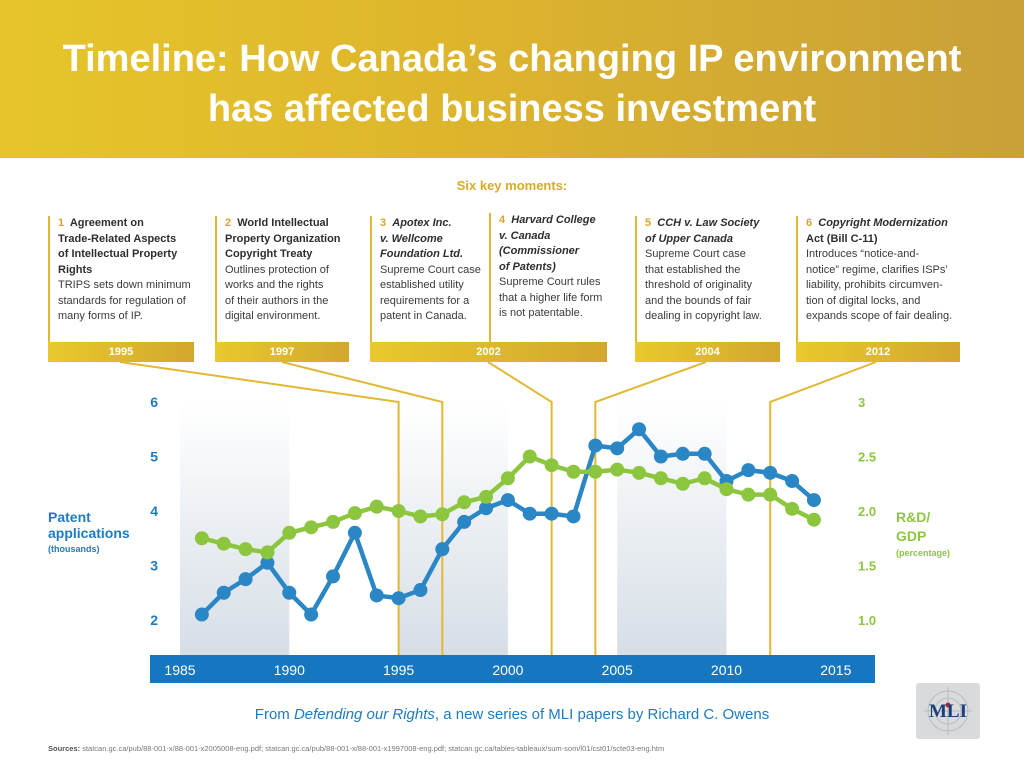 Image resolution: width=1024 pixels, height=780 pixels. What do you see at coordinates (512, 109) in the screenshot?
I see `title-line-2: has affected business investment` at bounding box center [512, 109].